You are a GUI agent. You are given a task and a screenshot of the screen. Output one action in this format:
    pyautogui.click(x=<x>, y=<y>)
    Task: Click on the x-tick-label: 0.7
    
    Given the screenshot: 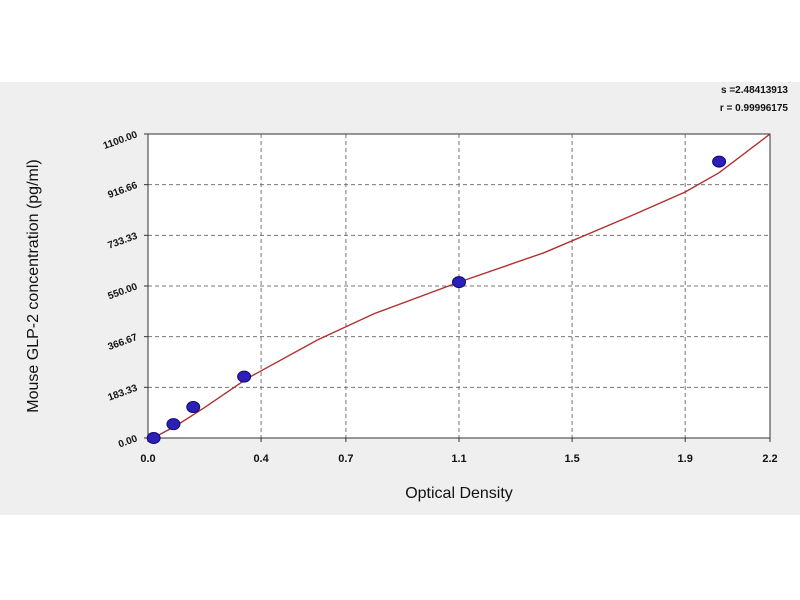 What is the action you would take?
    pyautogui.click(x=345, y=459)
    